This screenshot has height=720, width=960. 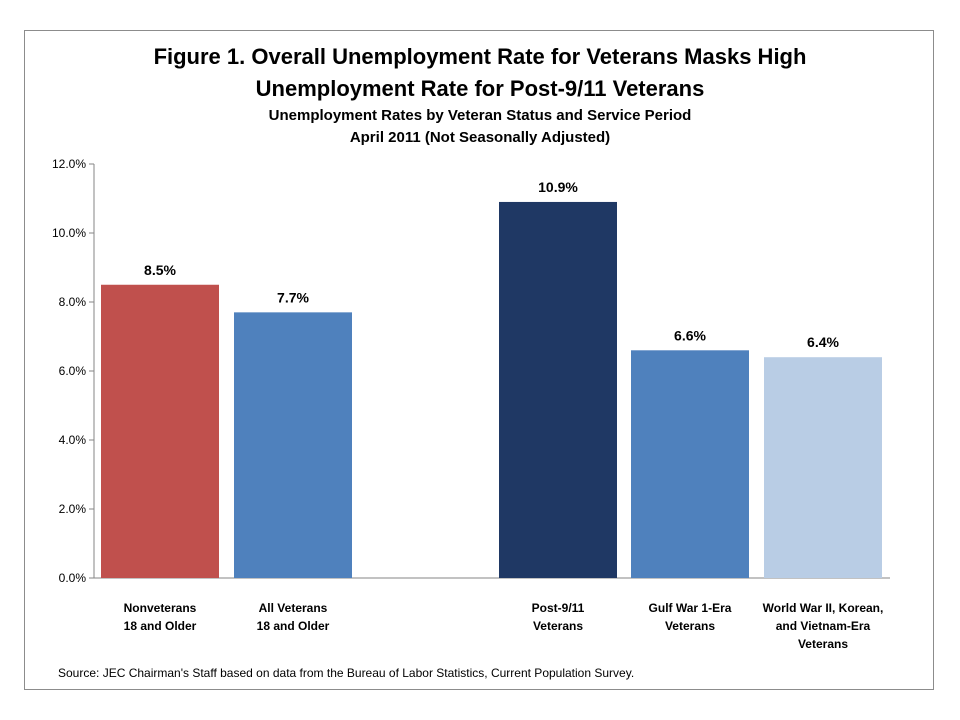 What do you see at coordinates (690, 335) in the screenshot?
I see `data-label: 6.6%` at bounding box center [690, 335].